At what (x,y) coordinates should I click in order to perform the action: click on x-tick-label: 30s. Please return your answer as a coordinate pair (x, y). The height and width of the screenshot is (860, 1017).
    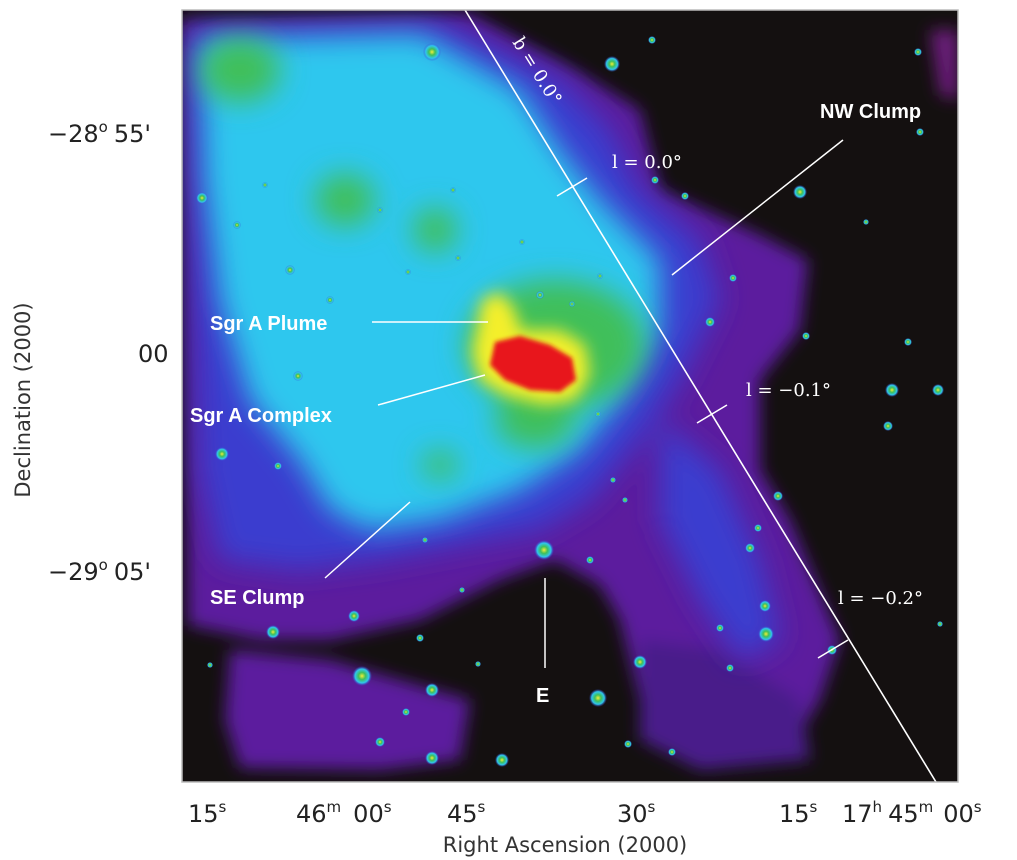
    Looking at the image, I should click on (636, 813).